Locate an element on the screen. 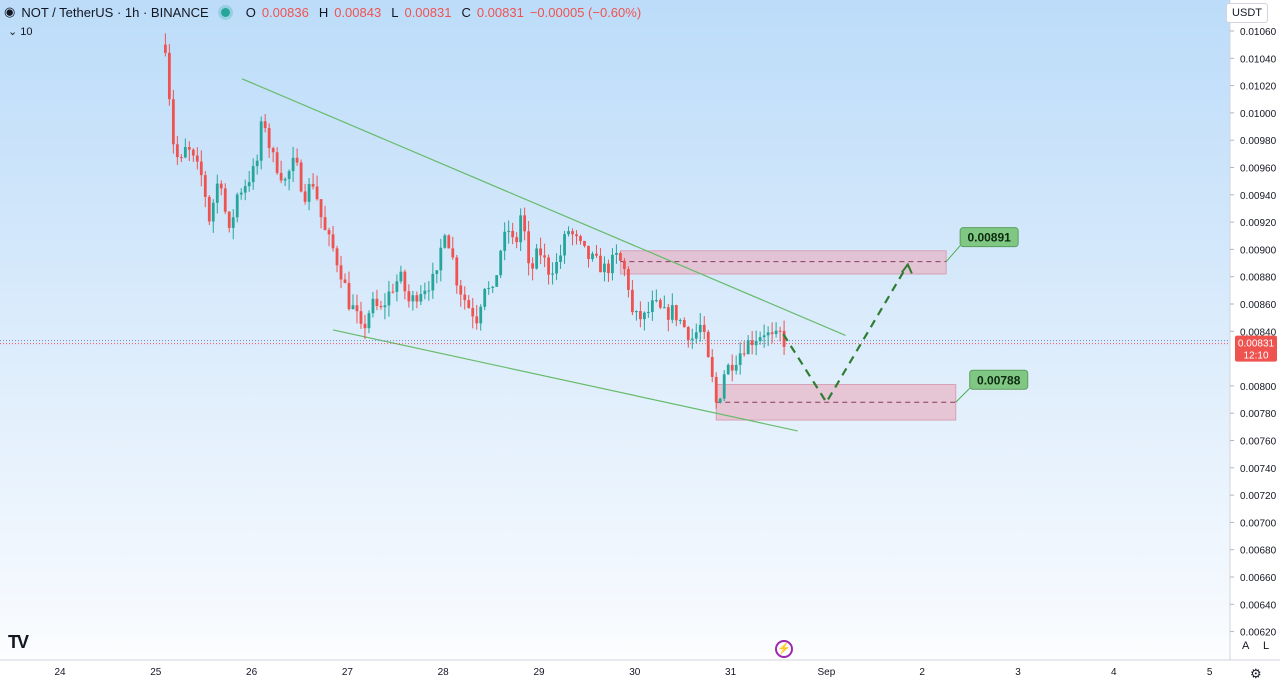  x-tick-8: Sep is located at coordinates (827, 672).